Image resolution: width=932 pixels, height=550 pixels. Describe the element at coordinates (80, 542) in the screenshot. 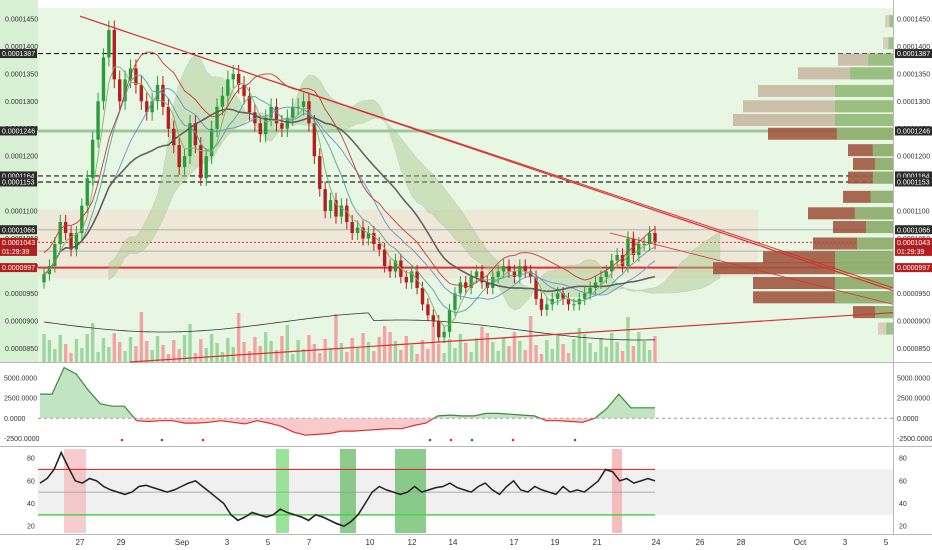

I see `time-tick-label: 27` at that location.